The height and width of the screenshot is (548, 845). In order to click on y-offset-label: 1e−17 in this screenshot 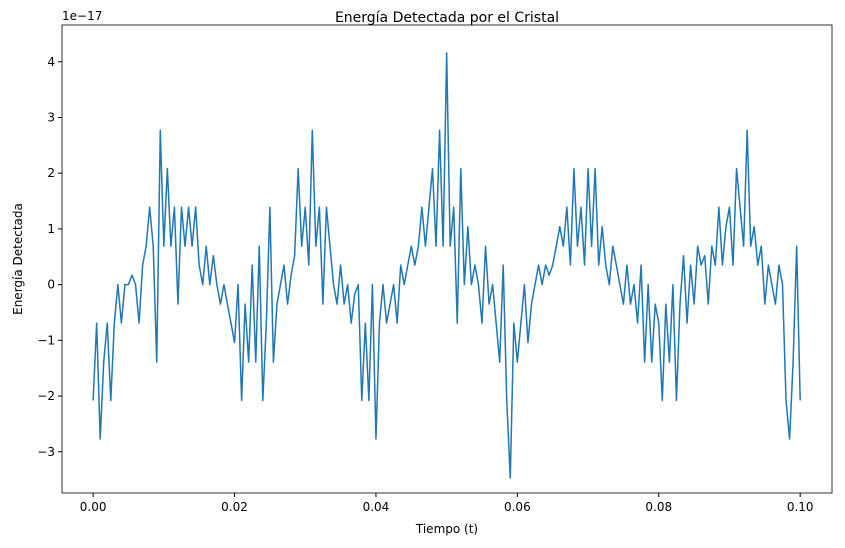, I will do `click(82, 16)`.